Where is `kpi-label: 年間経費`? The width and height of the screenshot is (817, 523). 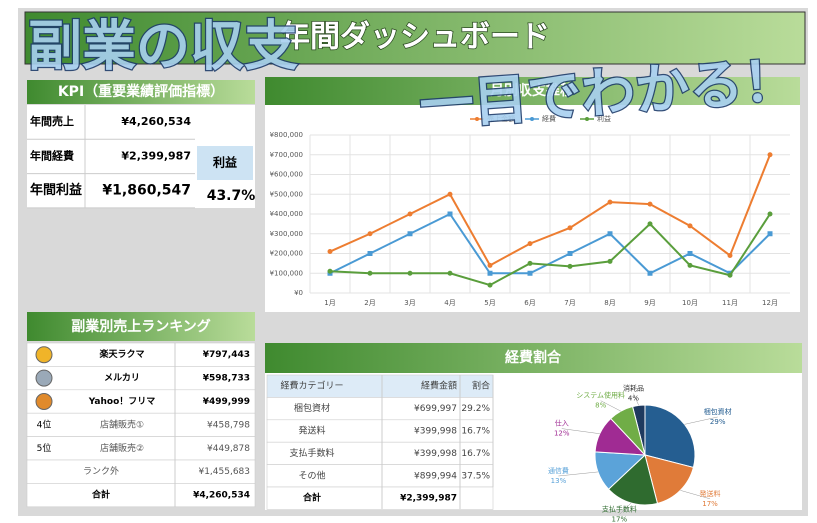
kpi-label: 年間経費 is located at coordinates (52, 155).